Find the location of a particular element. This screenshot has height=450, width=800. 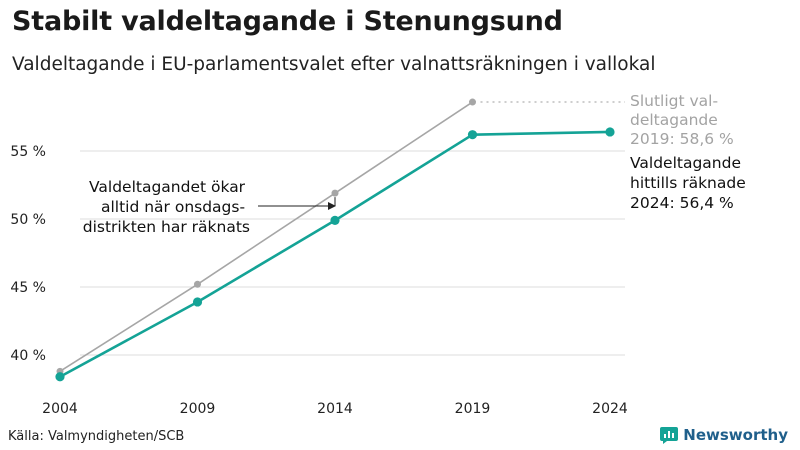

x-tick-label: 2004 is located at coordinates (60, 409).